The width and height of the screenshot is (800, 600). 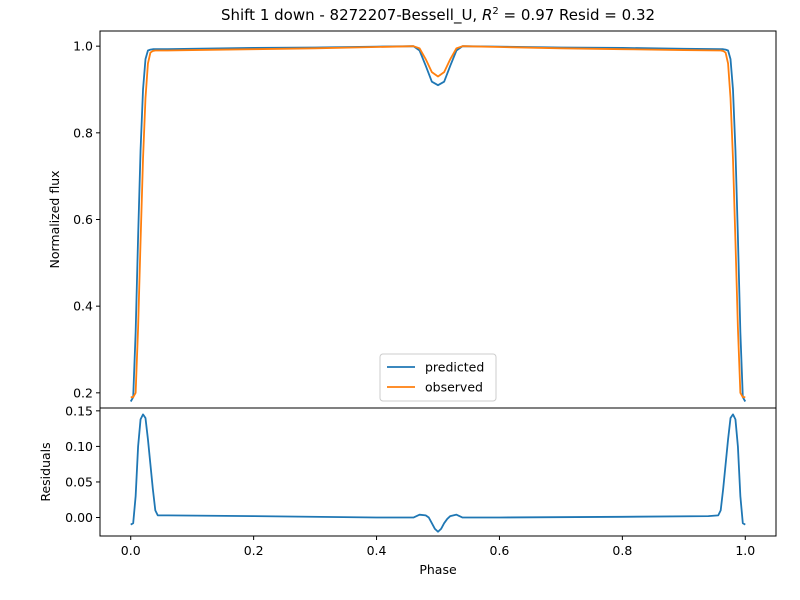 I want to click on y-tick-label: 0.00, so click(x=79, y=517).